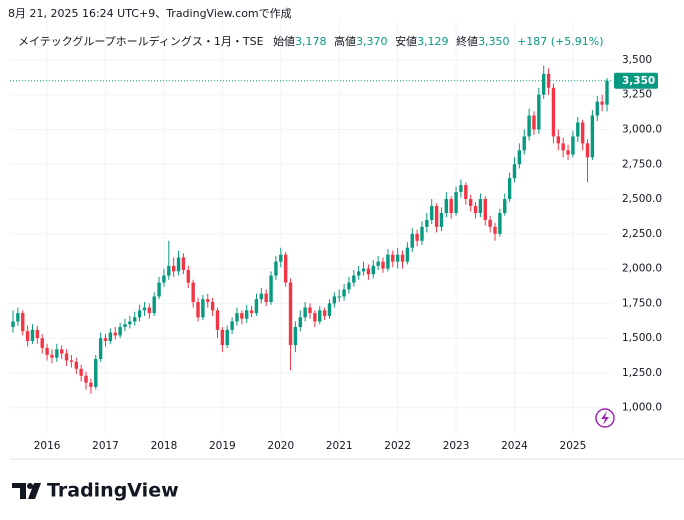  What do you see at coordinates (642, 129) in the screenshot?
I see `y-tick-label: 3,000.0` at bounding box center [642, 129].